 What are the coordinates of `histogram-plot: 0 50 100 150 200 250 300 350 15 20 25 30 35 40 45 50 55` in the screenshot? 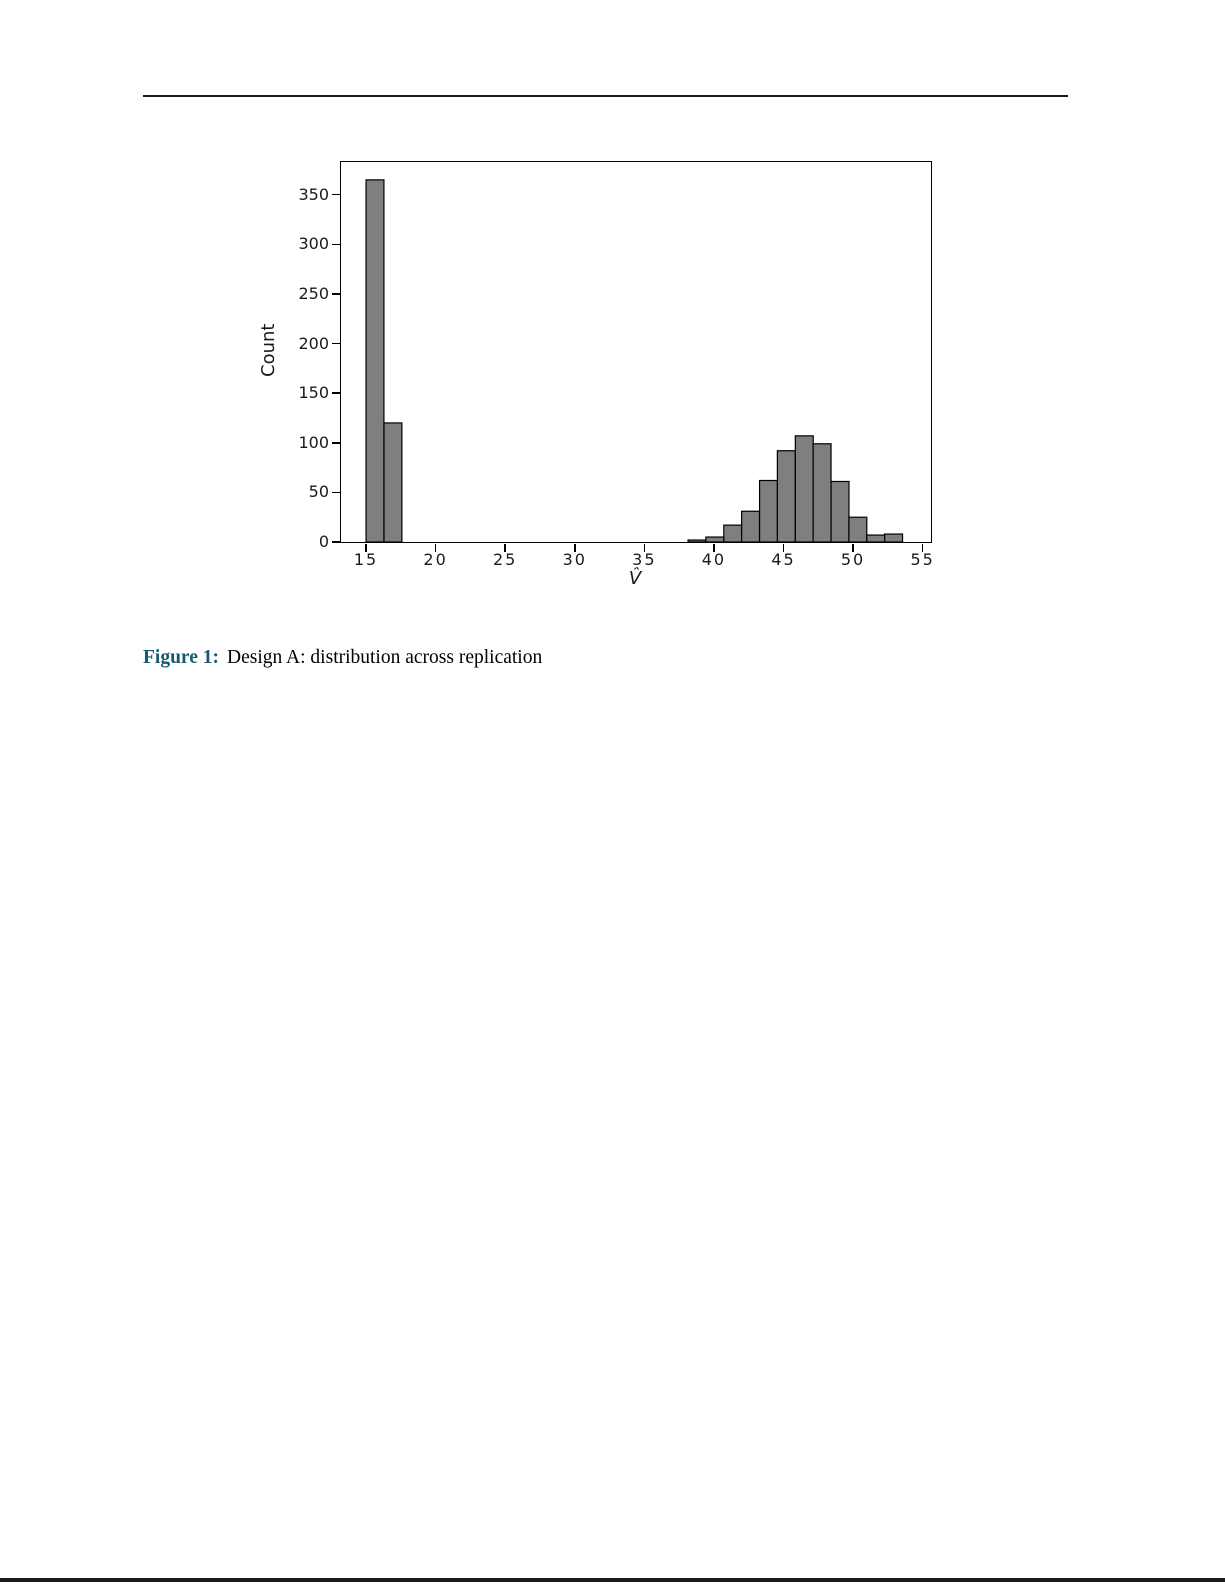 It's located at (615, 365).